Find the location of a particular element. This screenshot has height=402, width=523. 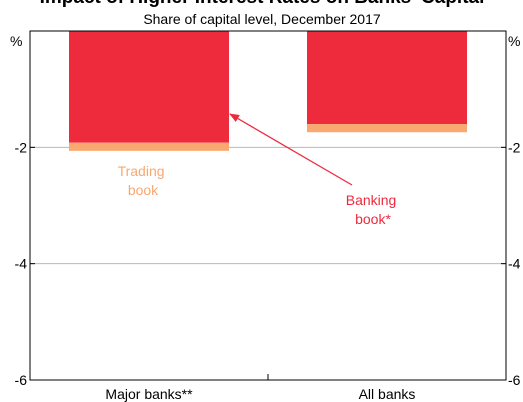

x-tick-label: Major banks** is located at coordinates (149, 394).